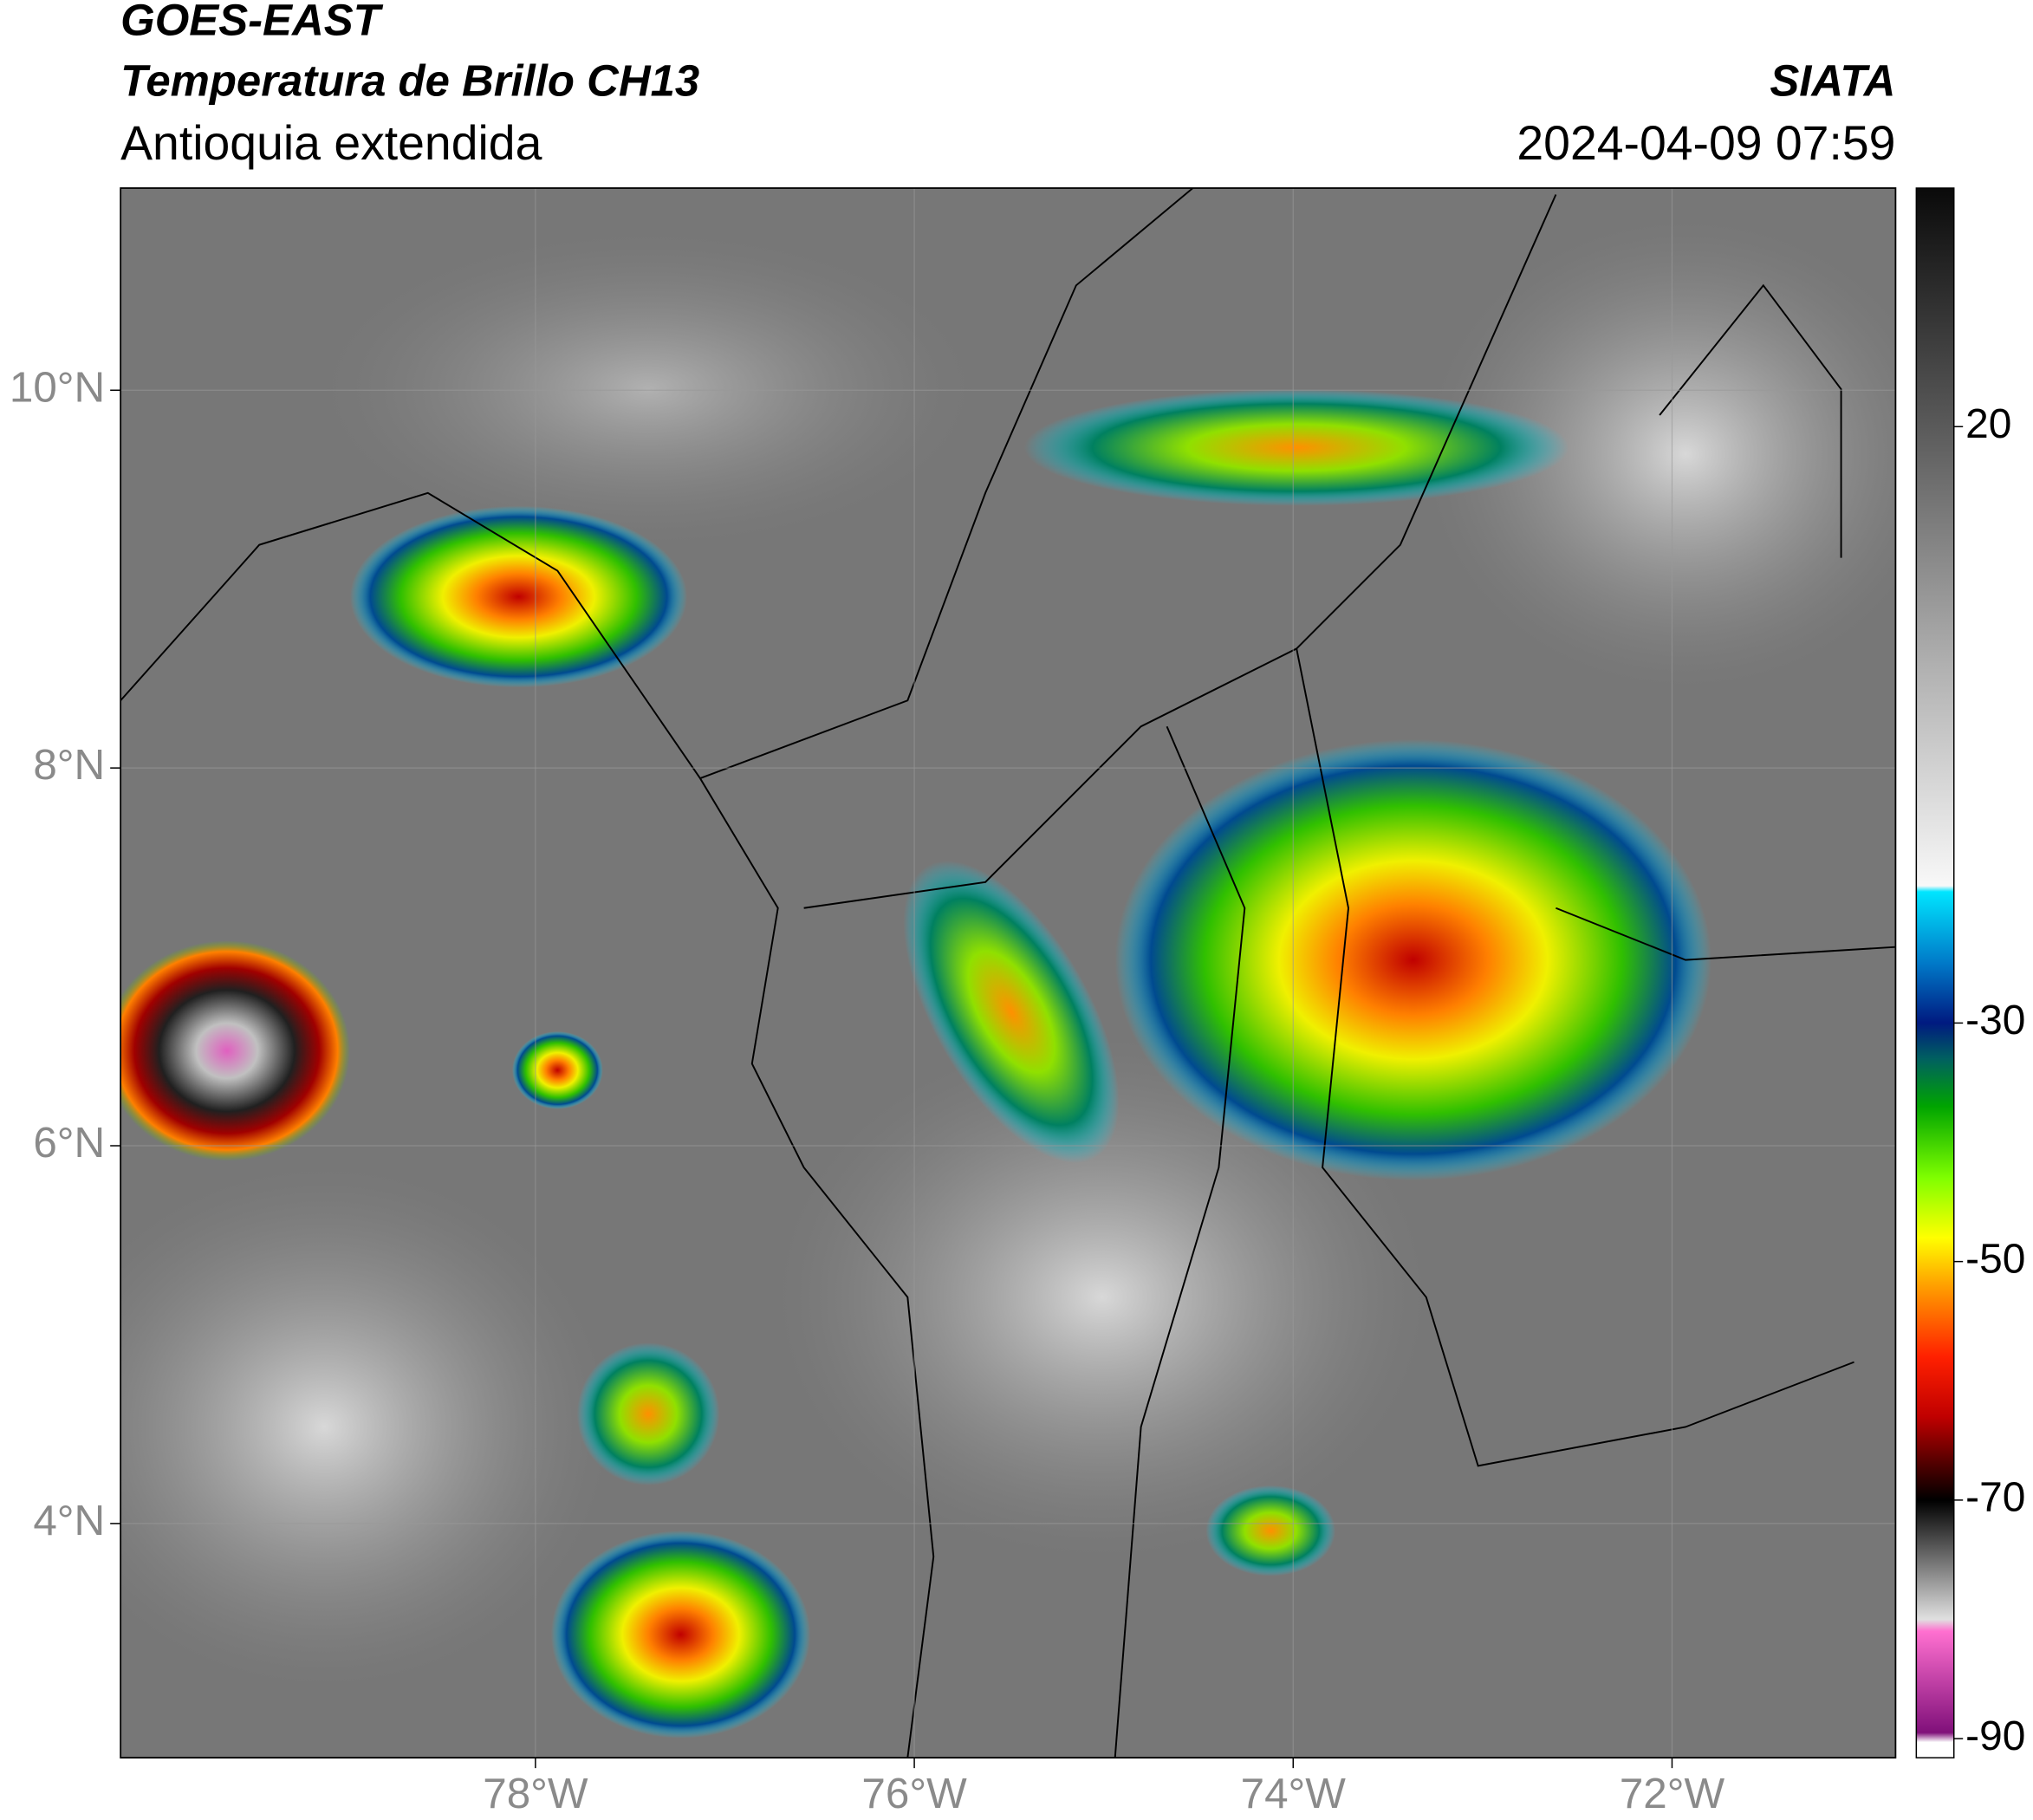 This screenshot has width=2033, height=1820. Describe the element at coordinates (1832, 81) in the screenshot. I see `source: SIATA` at that location.